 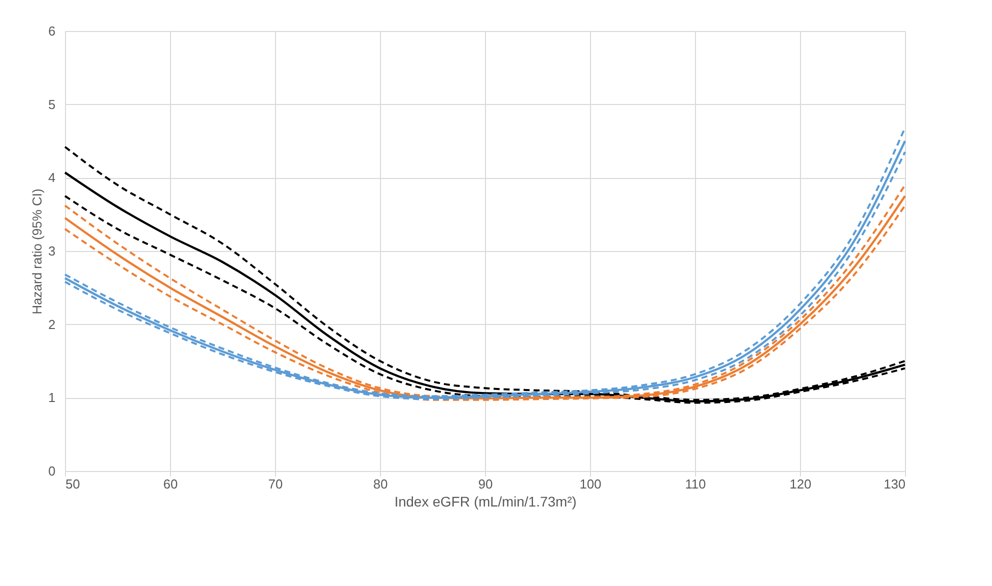 What do you see at coordinates (485, 502) in the screenshot?
I see `x-axis-title: Index eGFR (mL/min/1.73m²)` at bounding box center [485, 502].